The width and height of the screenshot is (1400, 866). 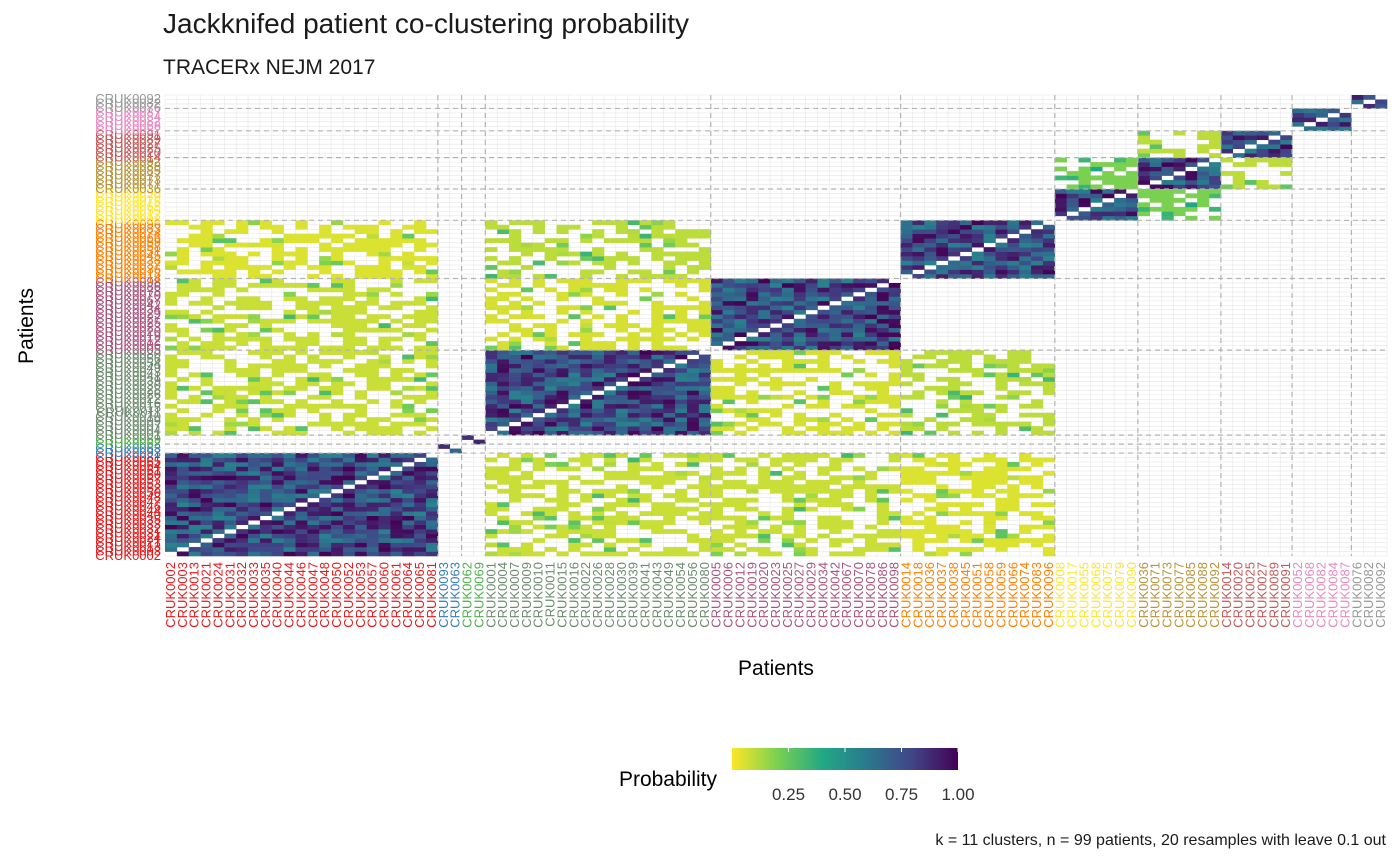 What do you see at coordinates (128, 255) in the screenshot?
I see `y-tick-label: CRUK0045` at bounding box center [128, 255].